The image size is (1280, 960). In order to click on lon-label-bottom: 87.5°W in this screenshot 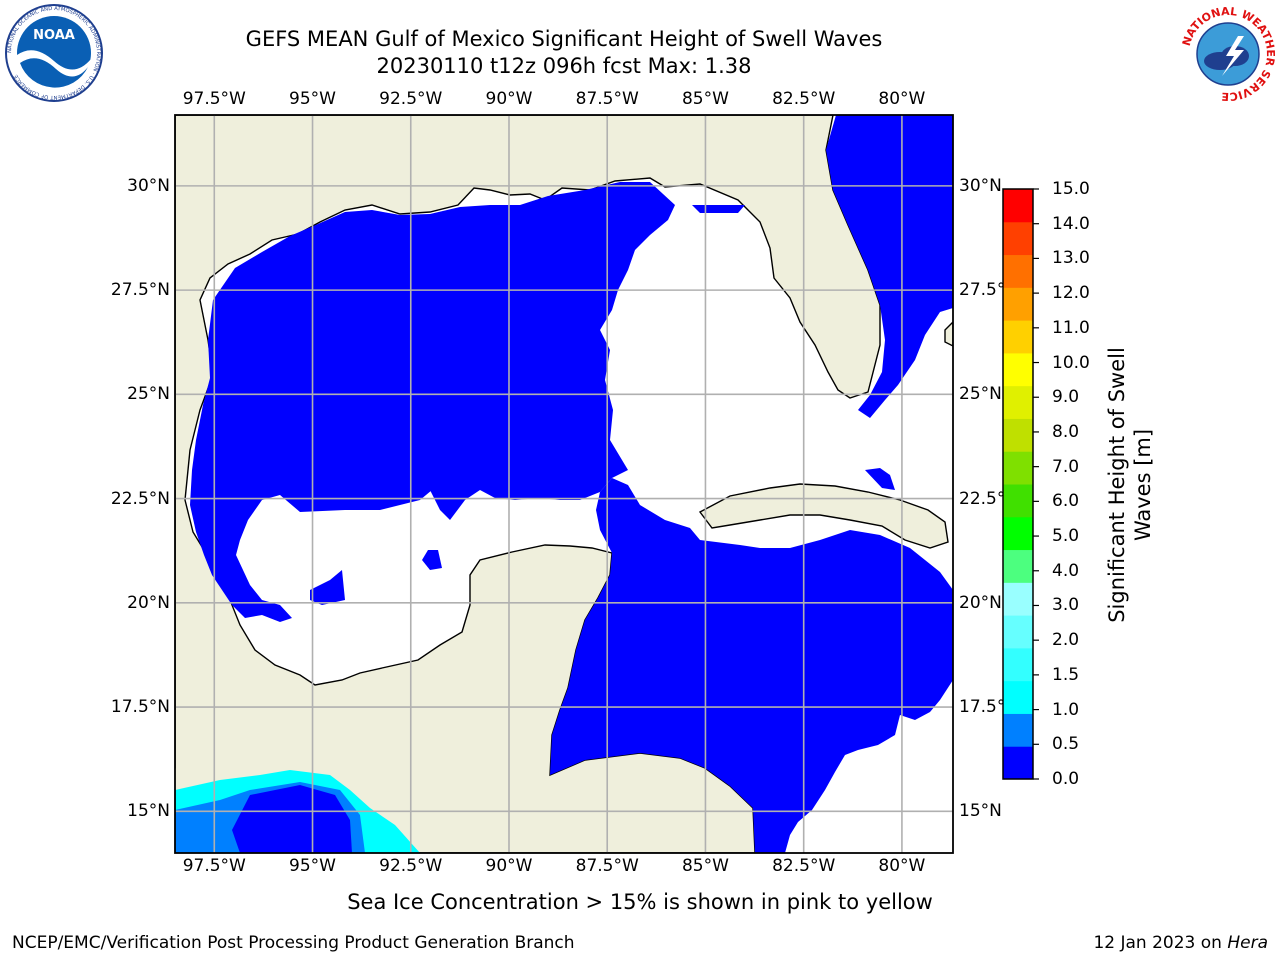, I will do `click(607, 866)`.